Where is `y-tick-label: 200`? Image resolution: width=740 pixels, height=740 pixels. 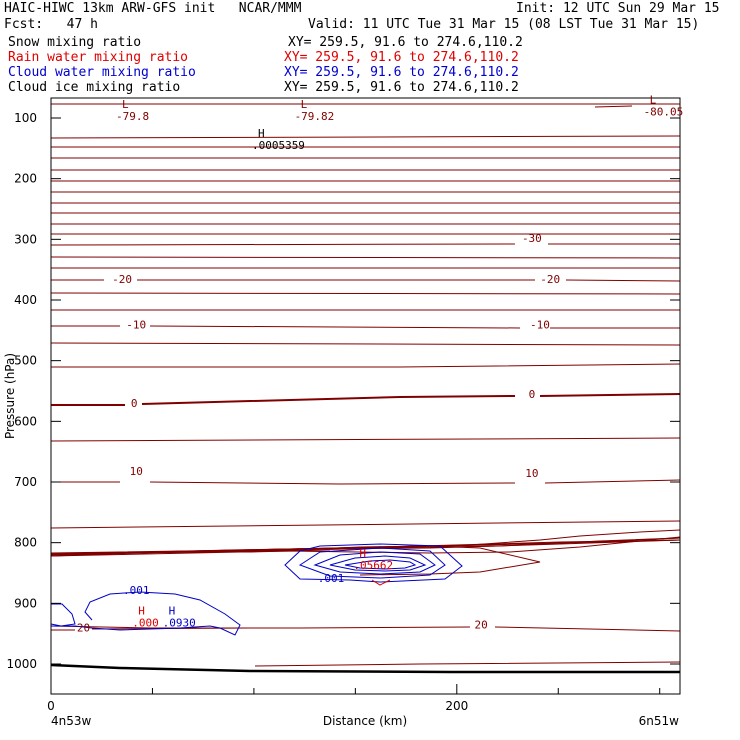 y-tick-label: 200 is located at coordinates (25, 179).